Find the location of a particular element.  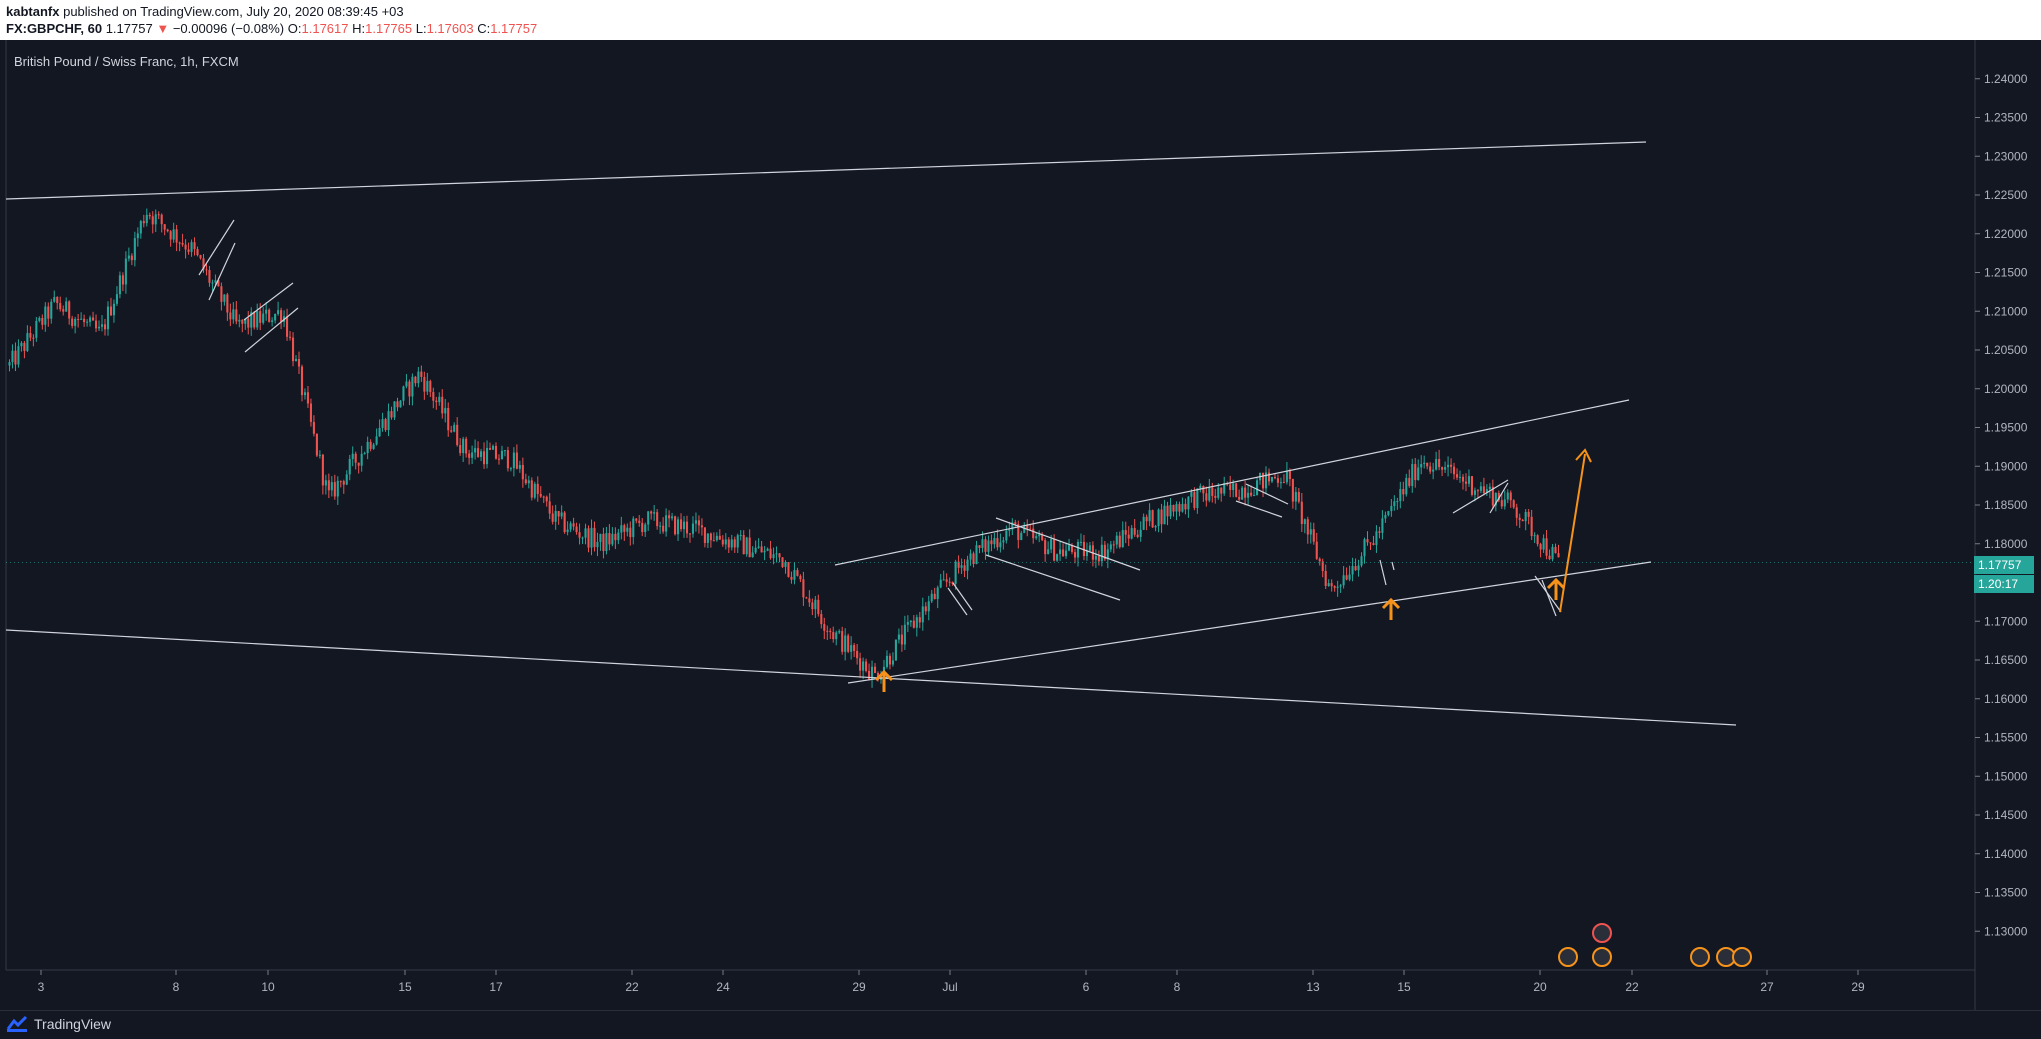

symbol-label: FX:GBPCHF, 60 is located at coordinates (54, 28).